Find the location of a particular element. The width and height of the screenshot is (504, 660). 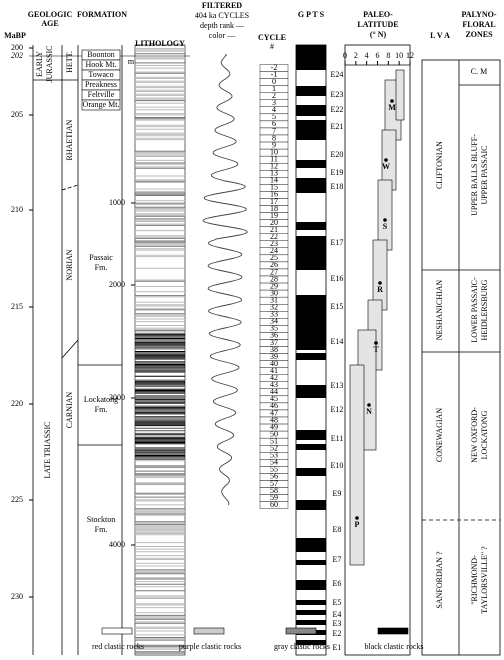

label: 28 is located at coordinates (274, 278).